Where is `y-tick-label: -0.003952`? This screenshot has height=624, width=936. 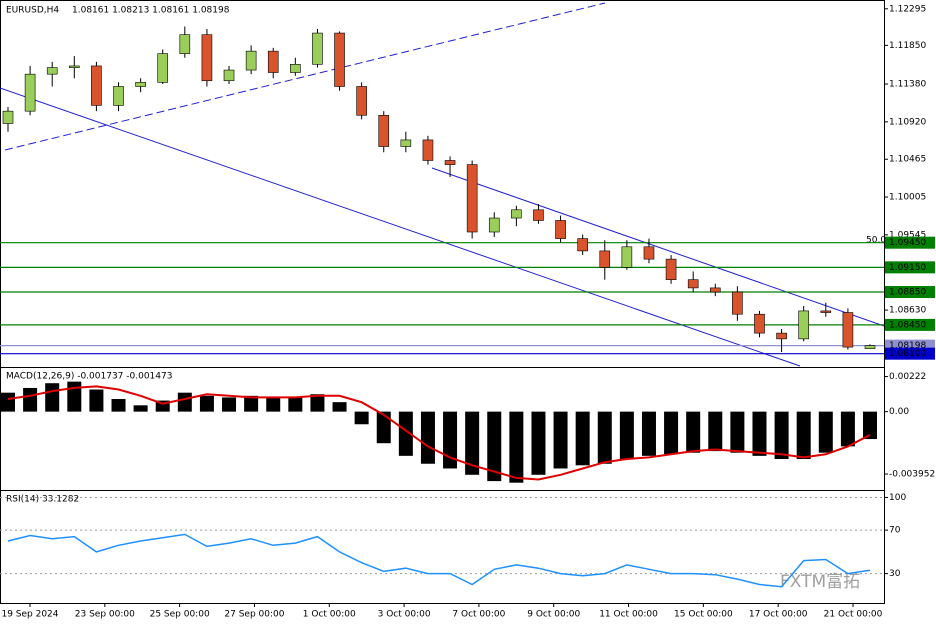 y-tick-label: -0.003952 is located at coordinates (912, 475).